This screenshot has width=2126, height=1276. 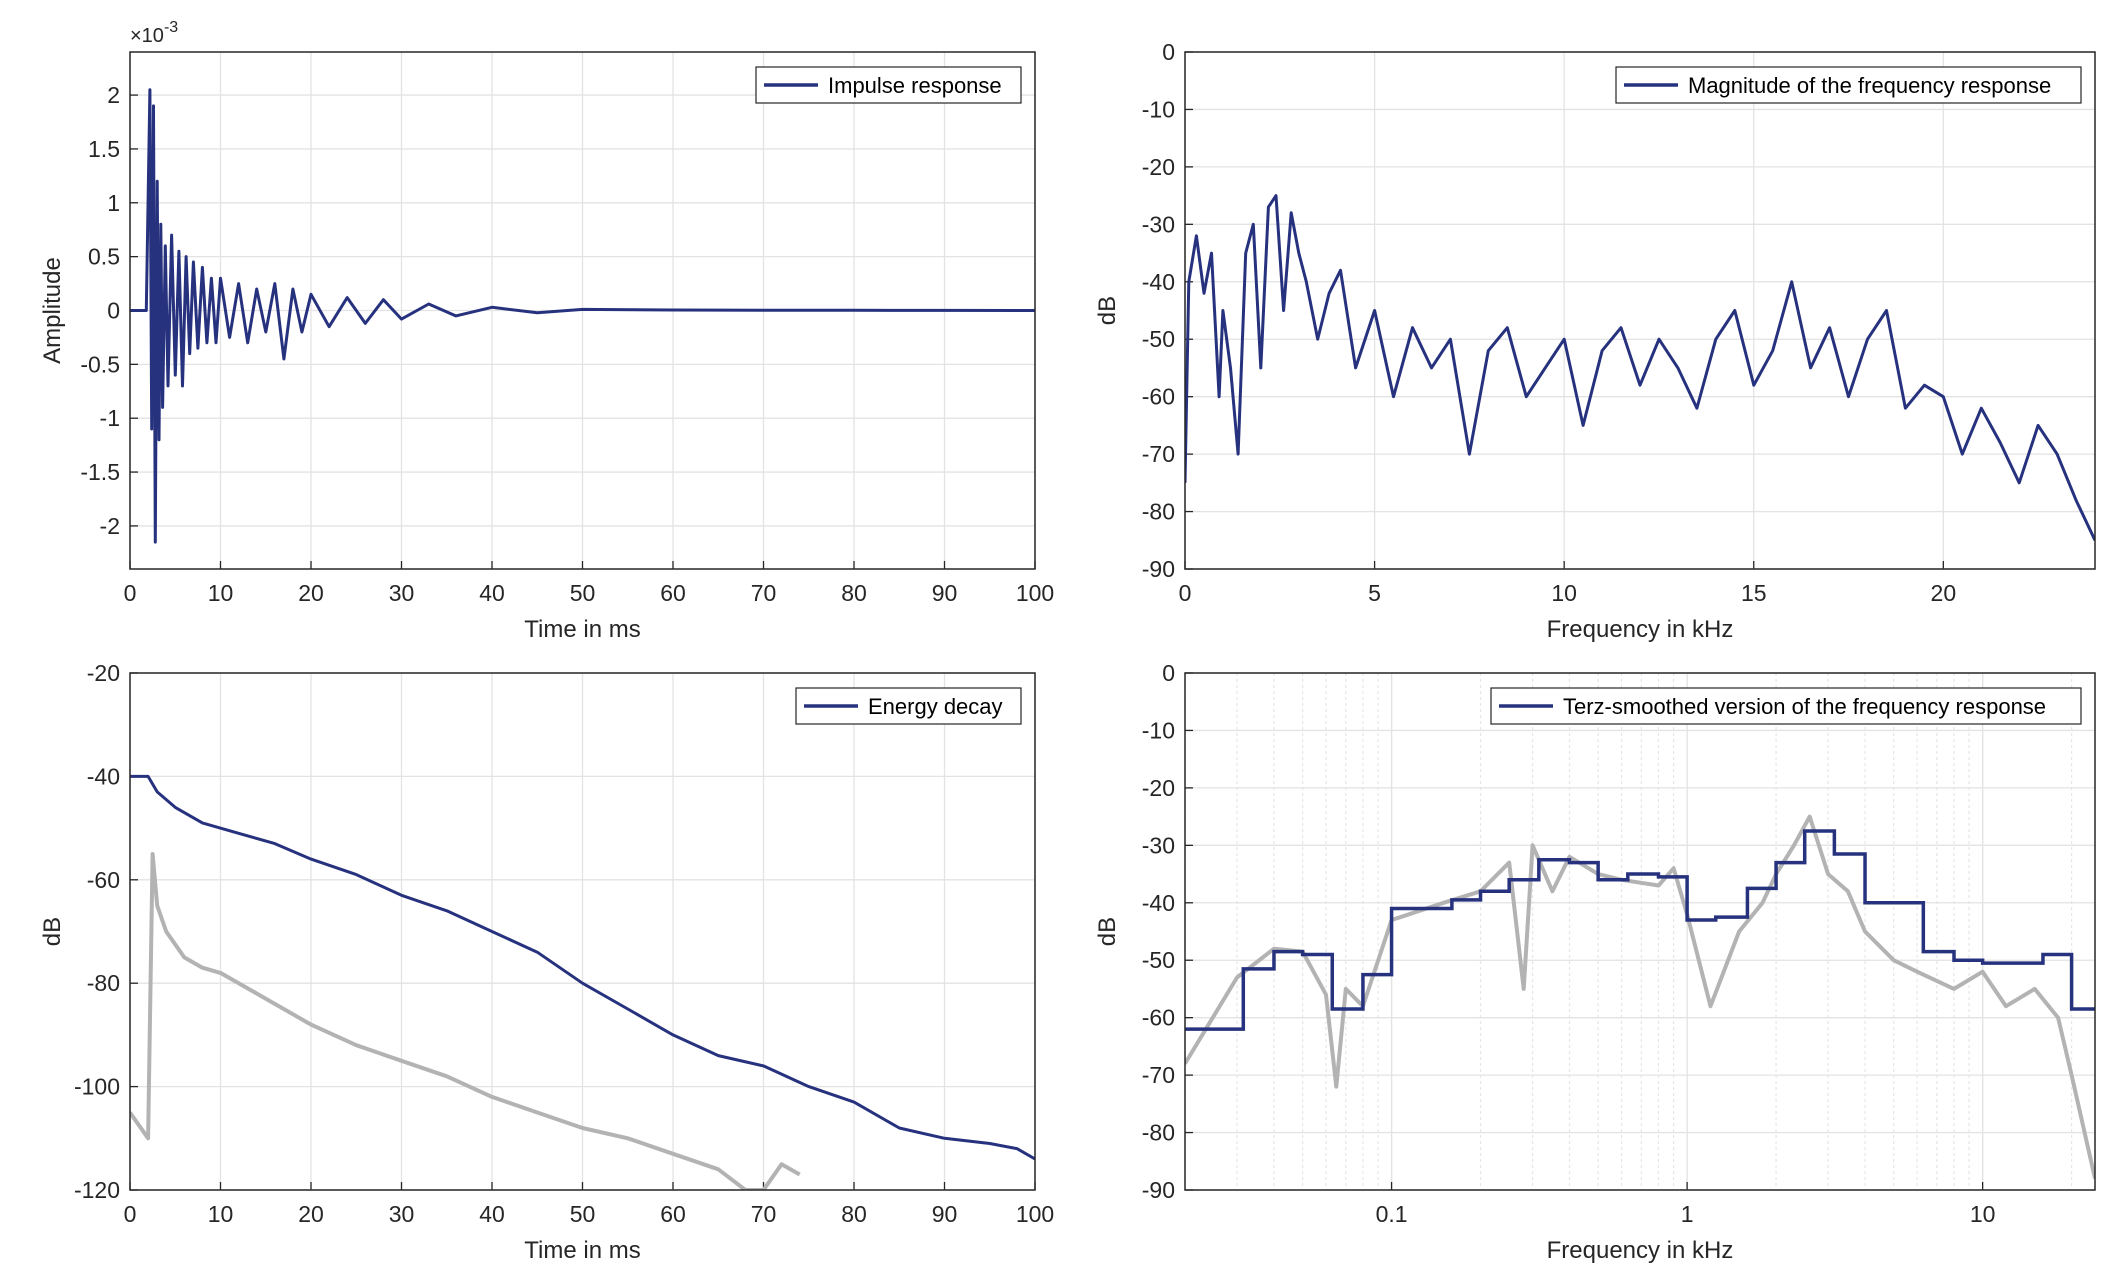 I want to click on y-tick-label: -2, so click(x=110, y=526).